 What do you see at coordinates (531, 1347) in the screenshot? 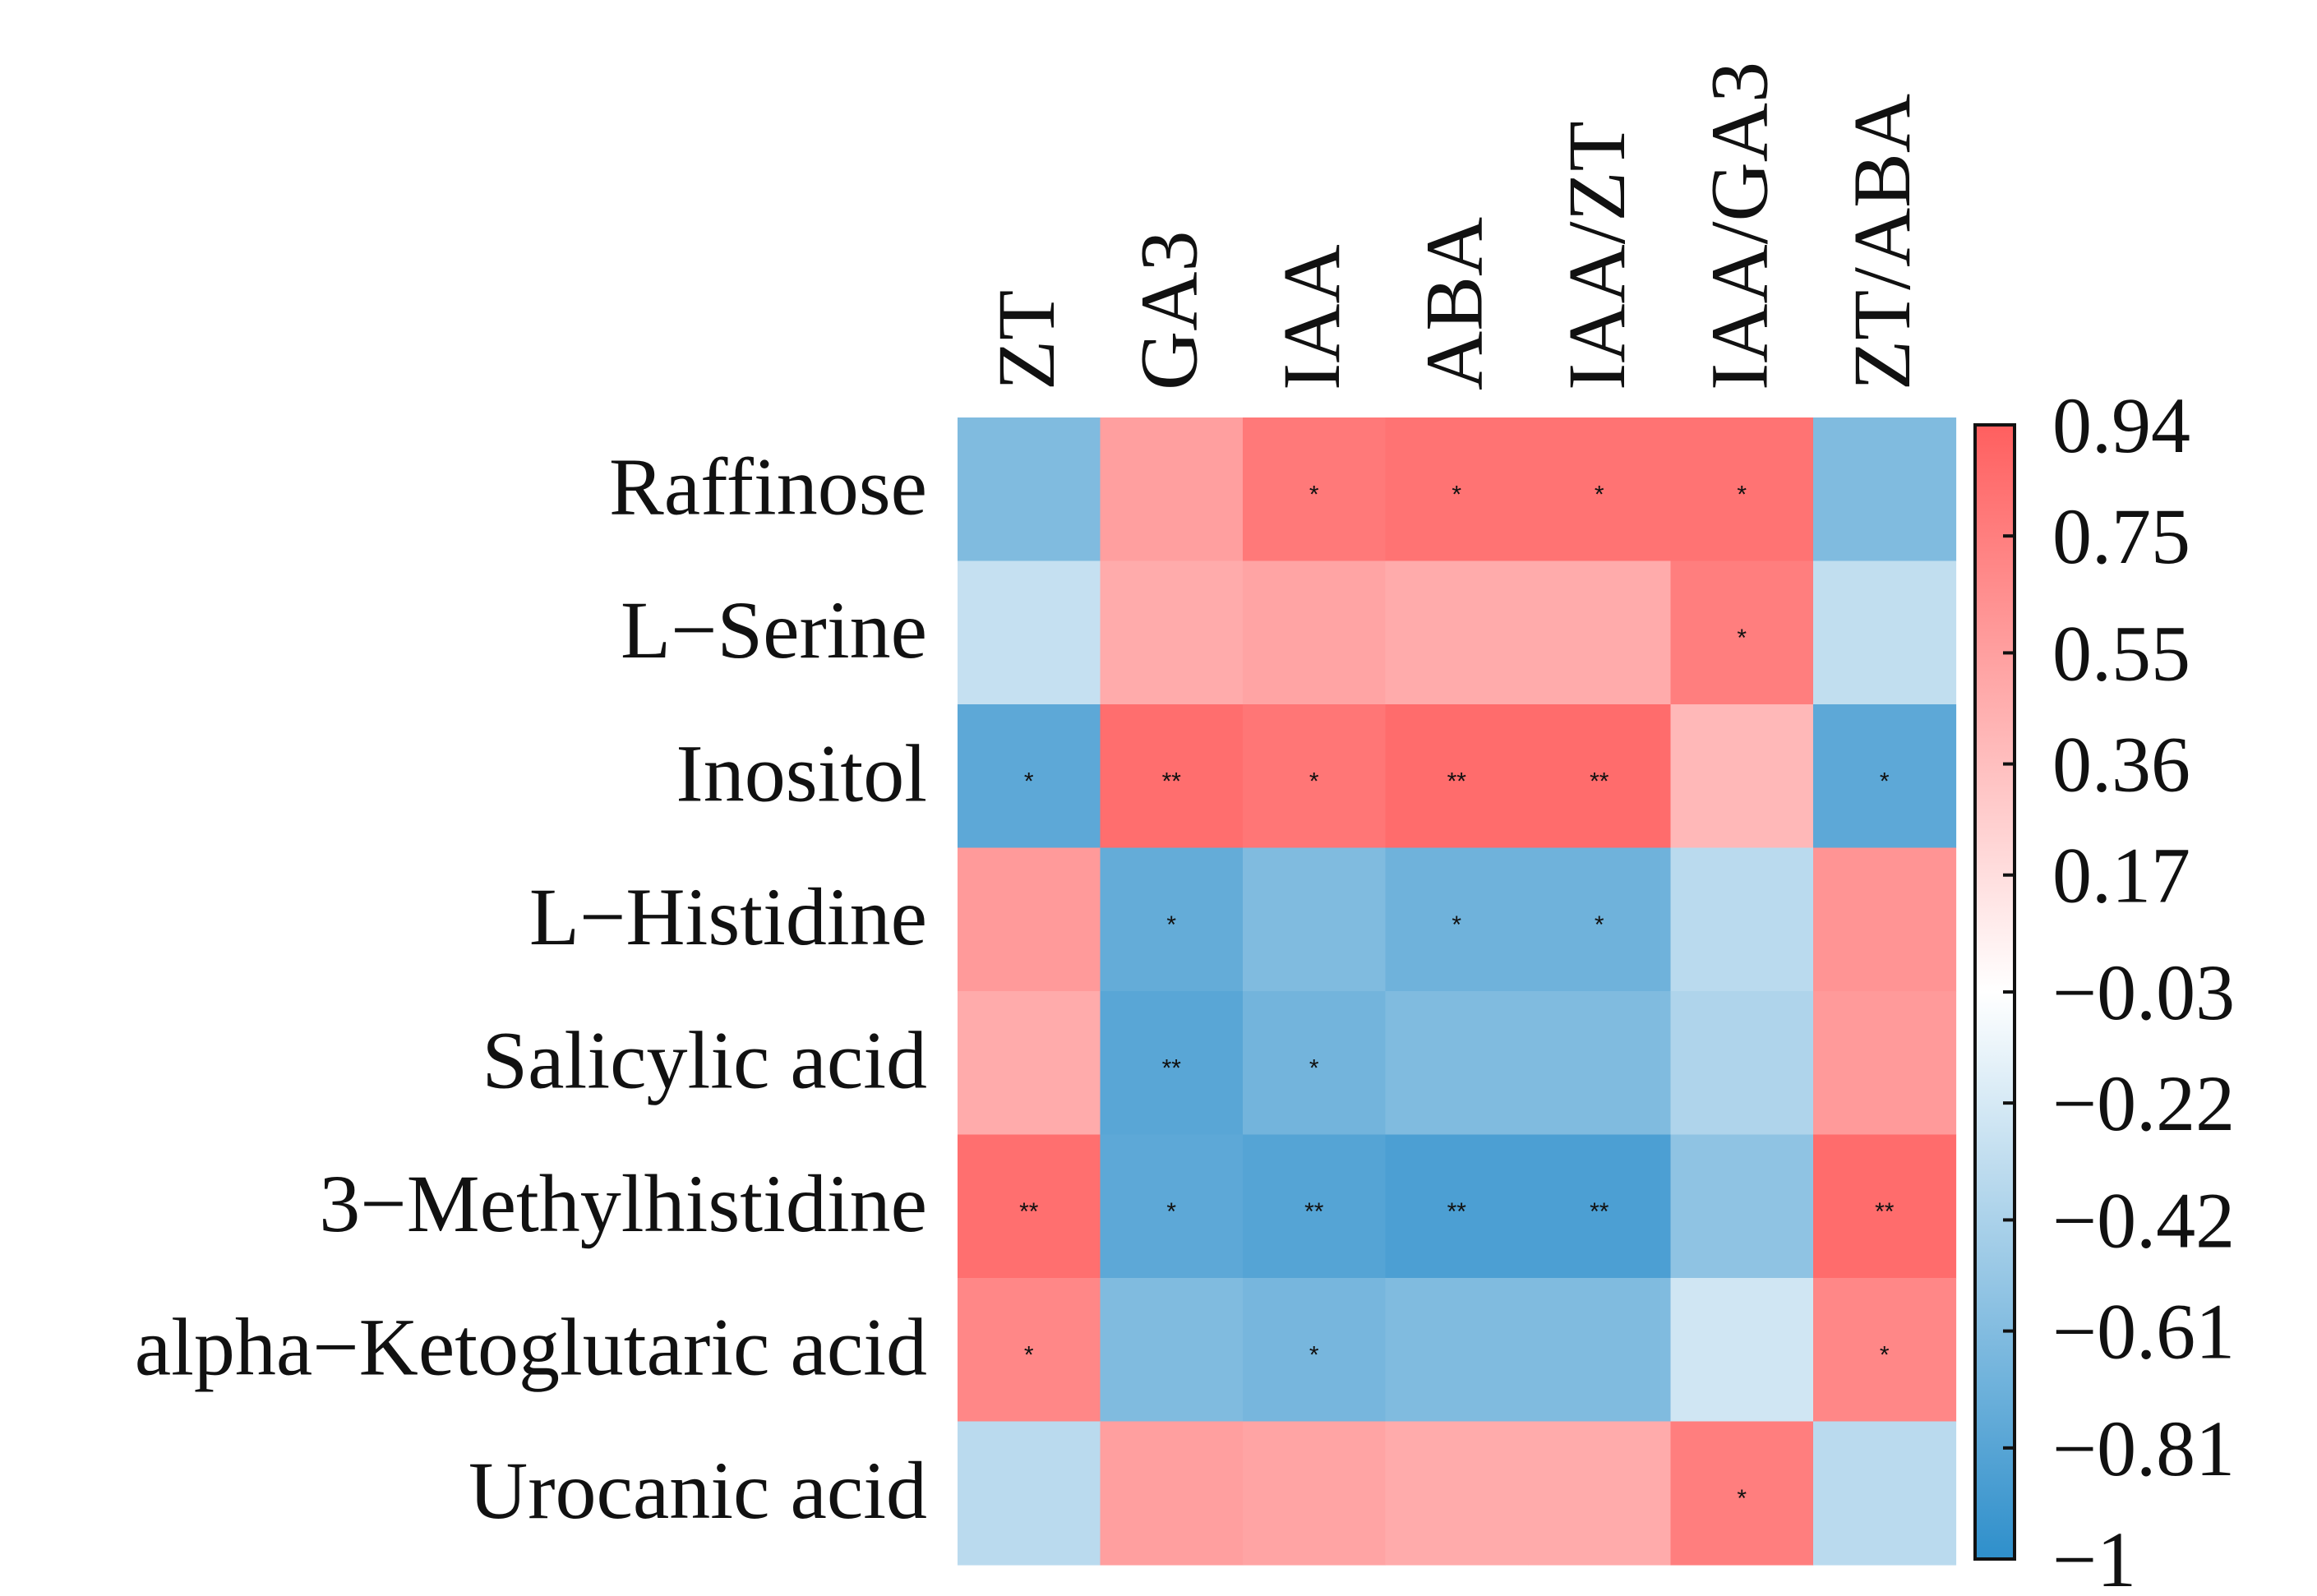
I see `row-label: alpha−Ketoglutaric acid` at bounding box center [531, 1347].